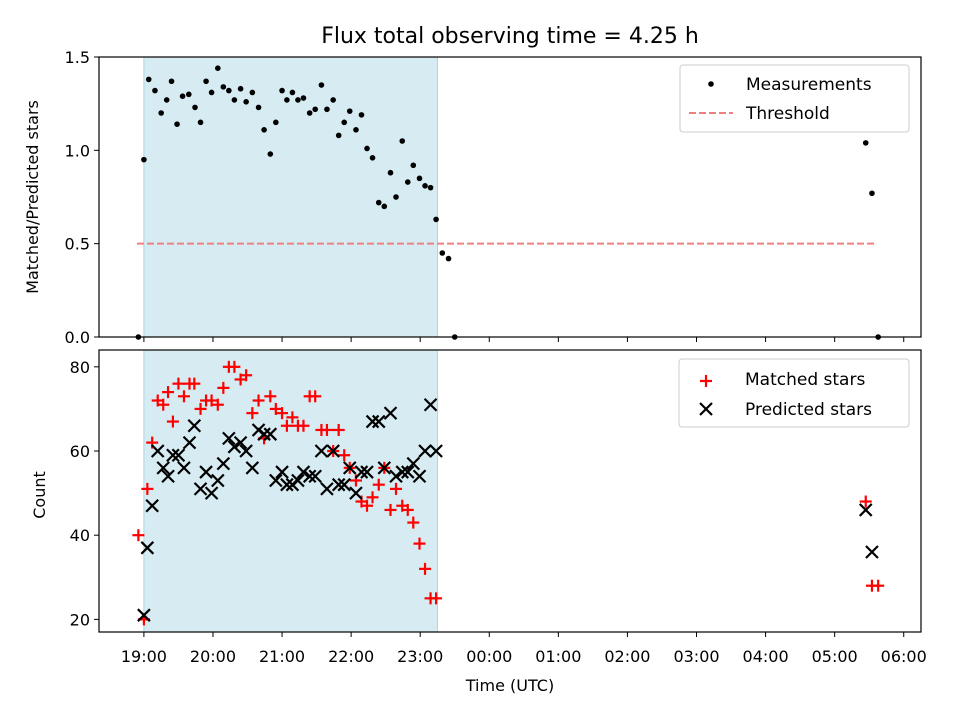 The width and height of the screenshot is (960, 720). What do you see at coordinates (794, 393) in the screenshot?
I see `bottom-legend: Matched stars Predicted stars` at bounding box center [794, 393].